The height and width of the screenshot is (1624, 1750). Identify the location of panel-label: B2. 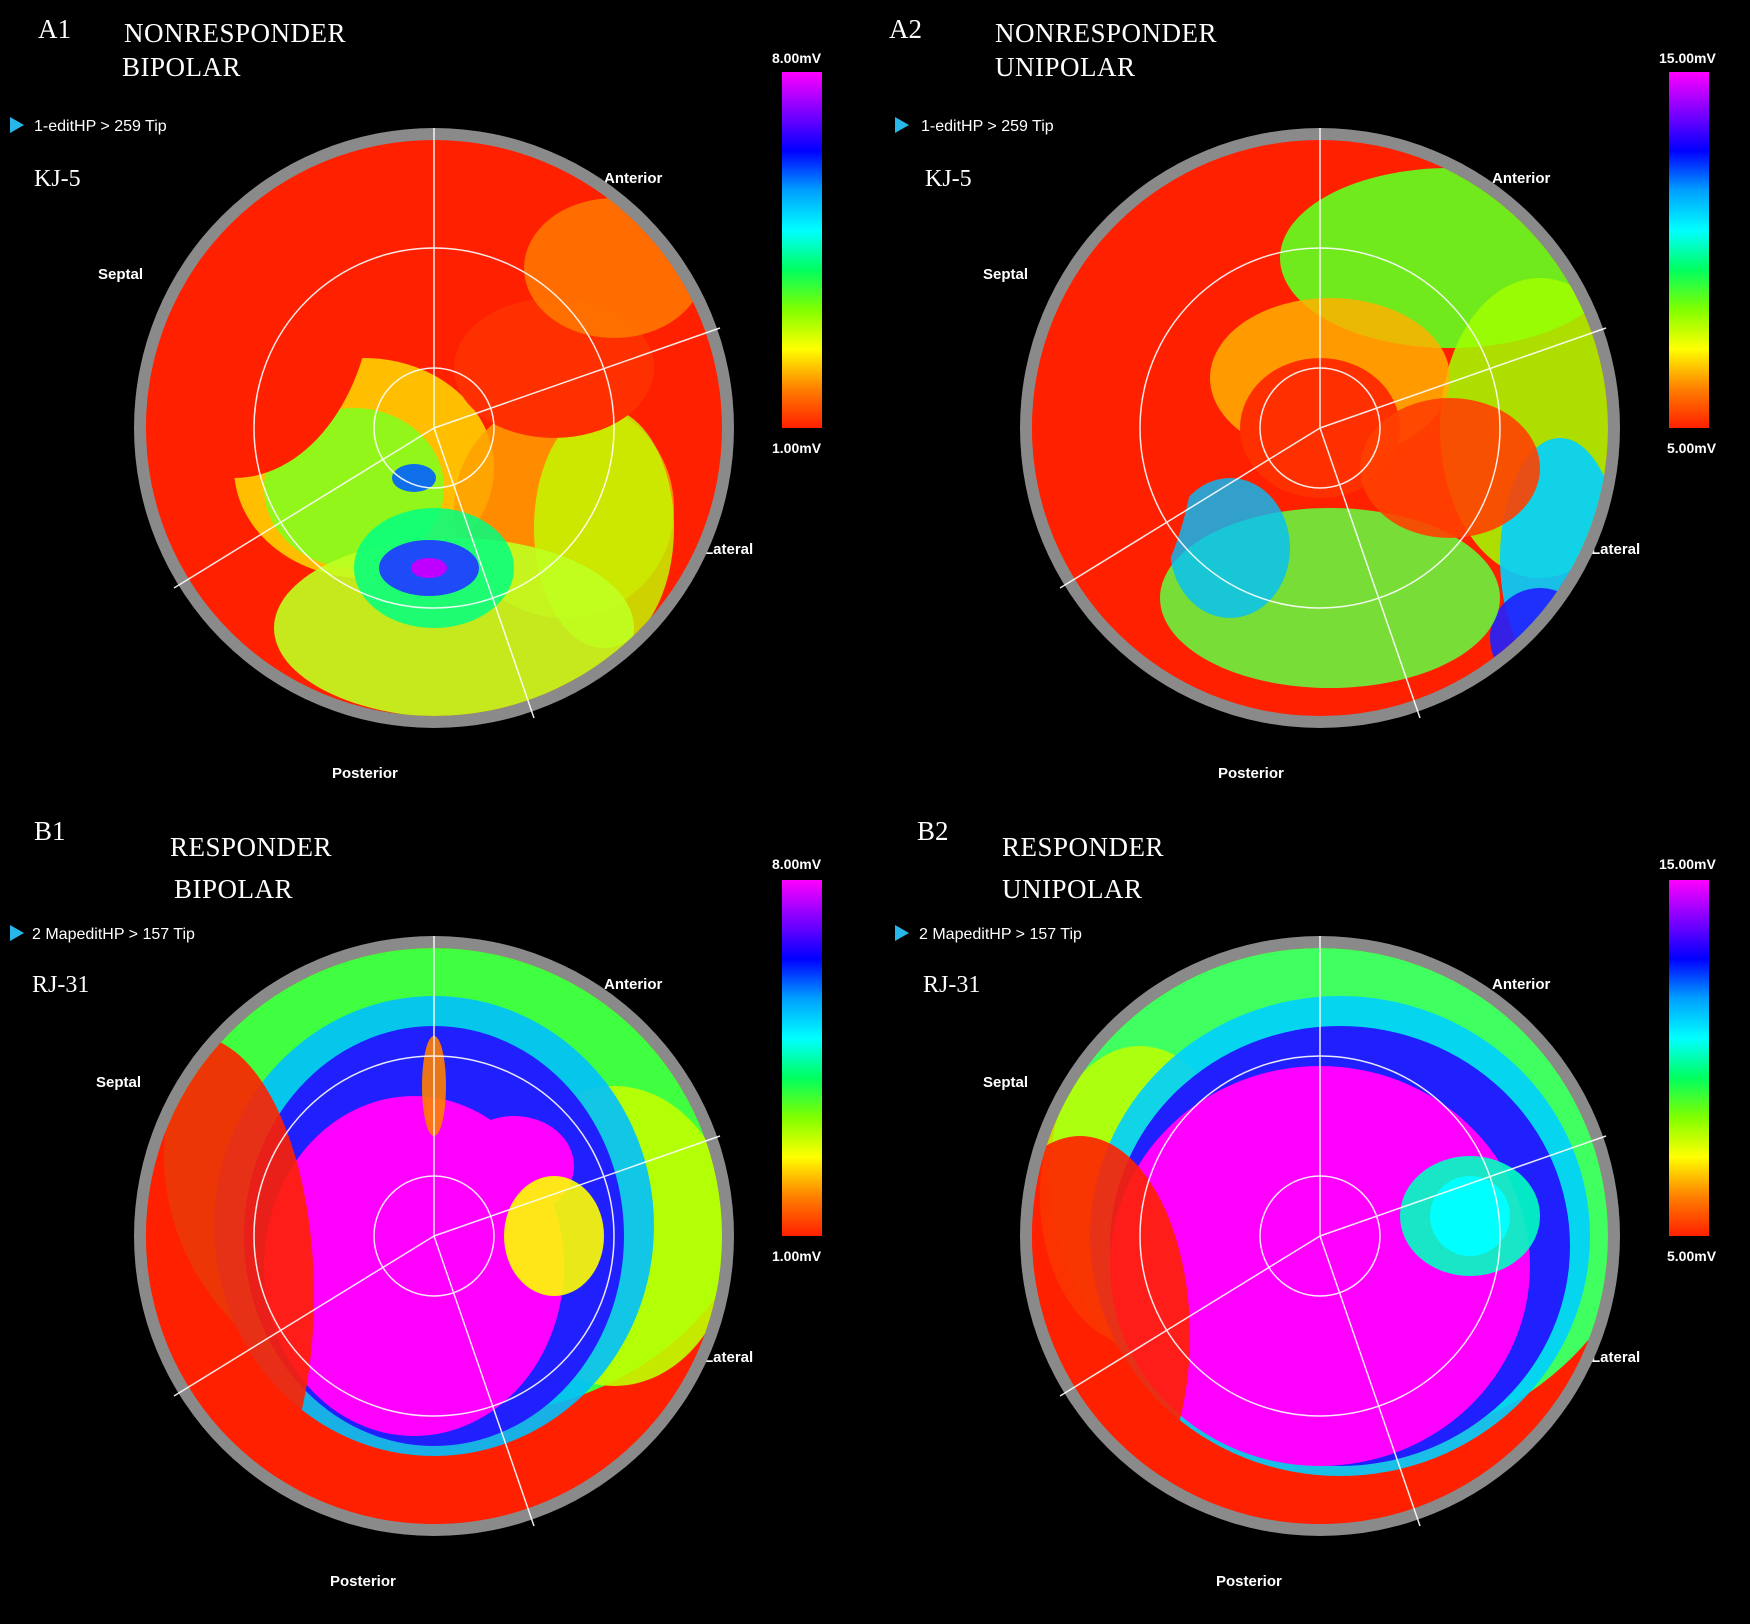
(933, 831).